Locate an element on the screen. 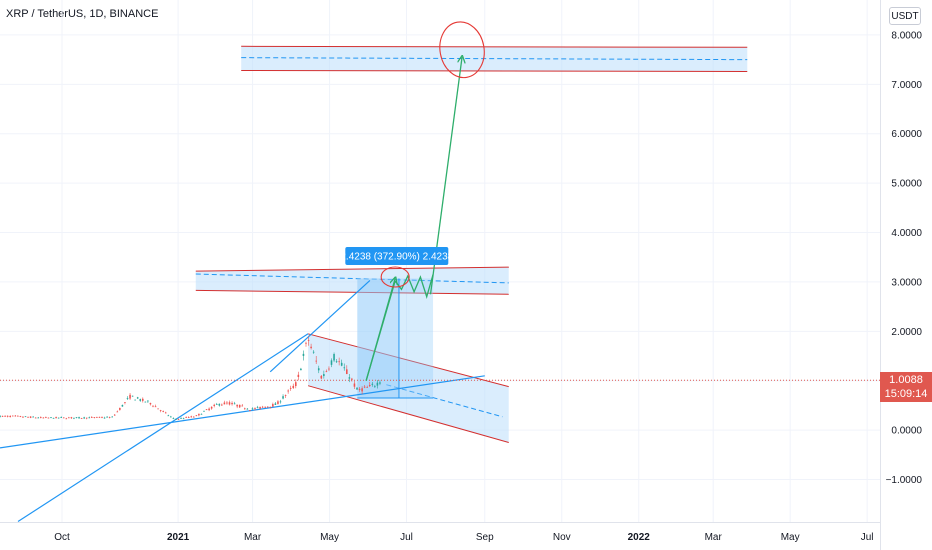 The height and width of the screenshot is (550, 932). currency-button: USDT is located at coordinates (905, 16).